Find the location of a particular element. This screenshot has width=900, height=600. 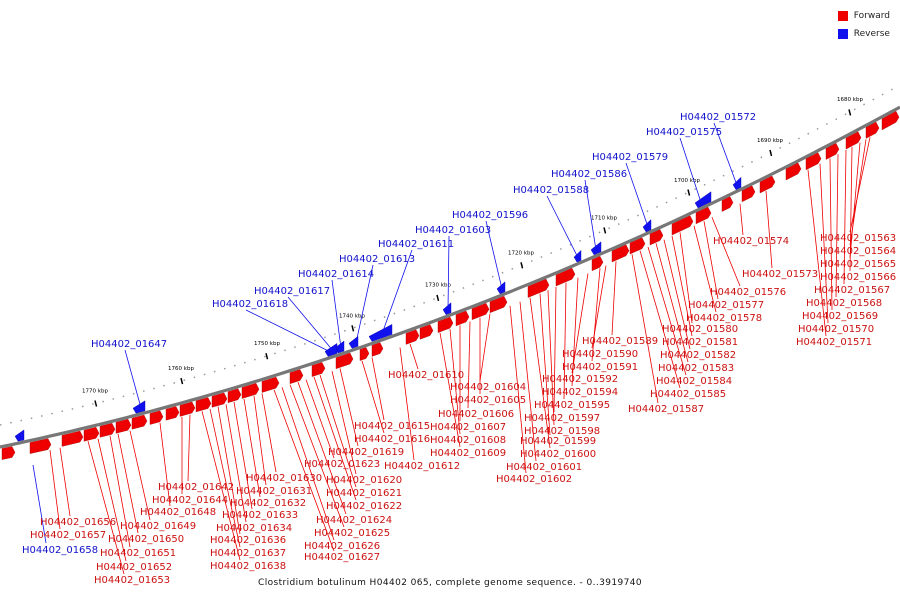

forward-gene-label: H04402_01567 is located at coordinates (852, 290).